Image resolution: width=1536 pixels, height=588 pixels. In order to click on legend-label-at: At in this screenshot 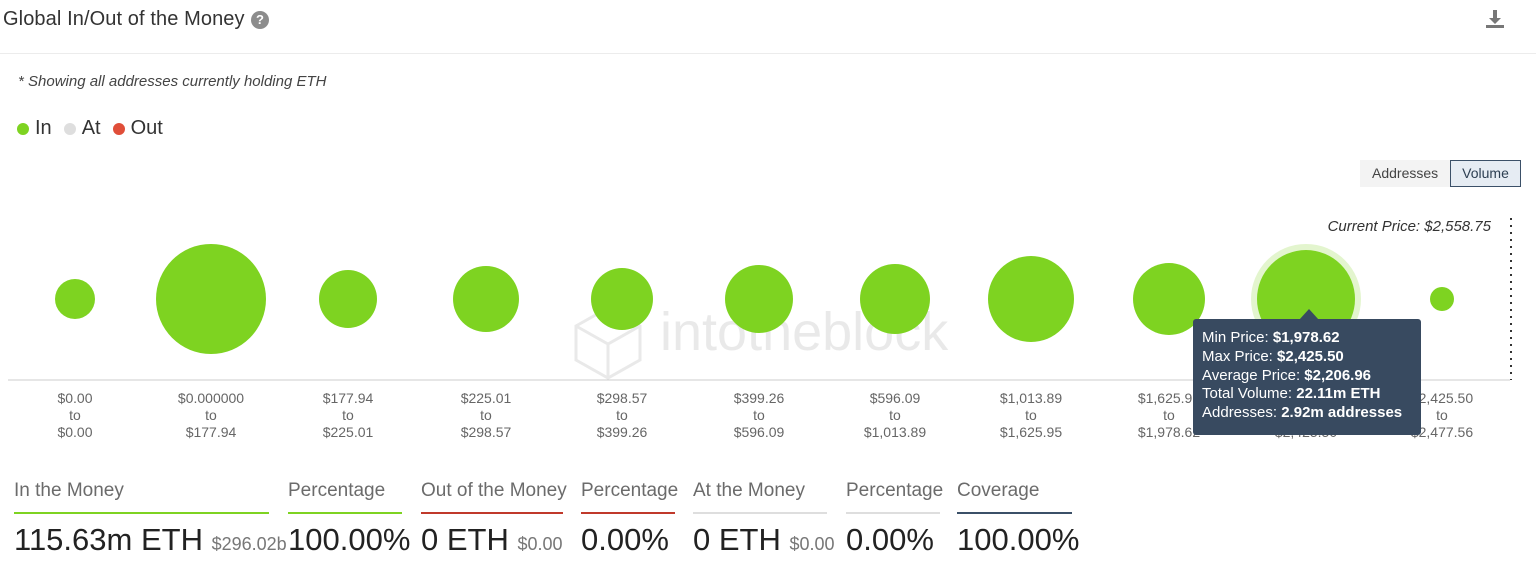, I will do `click(91, 128)`.